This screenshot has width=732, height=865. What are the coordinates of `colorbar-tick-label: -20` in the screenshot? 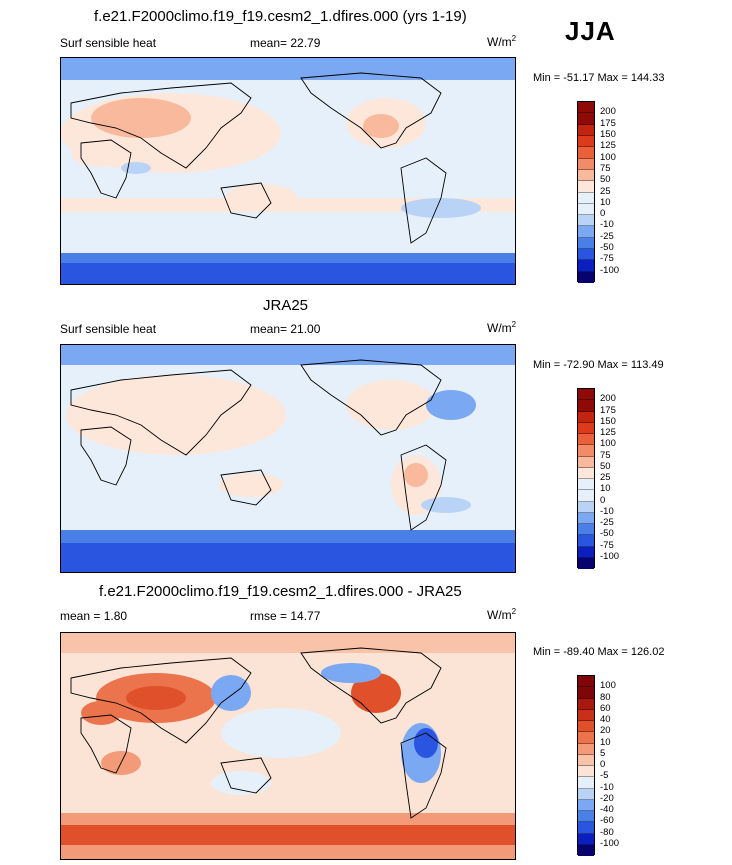 It's located at (607, 798).